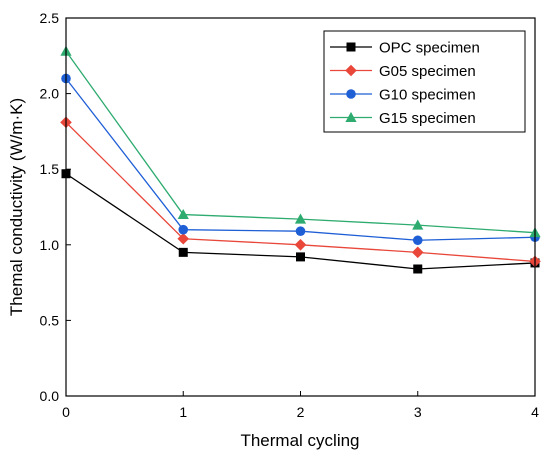 Image resolution: width=550 pixels, height=462 pixels. What do you see at coordinates (427, 118) in the screenshot?
I see `legend-label: G15 specimen` at bounding box center [427, 118].